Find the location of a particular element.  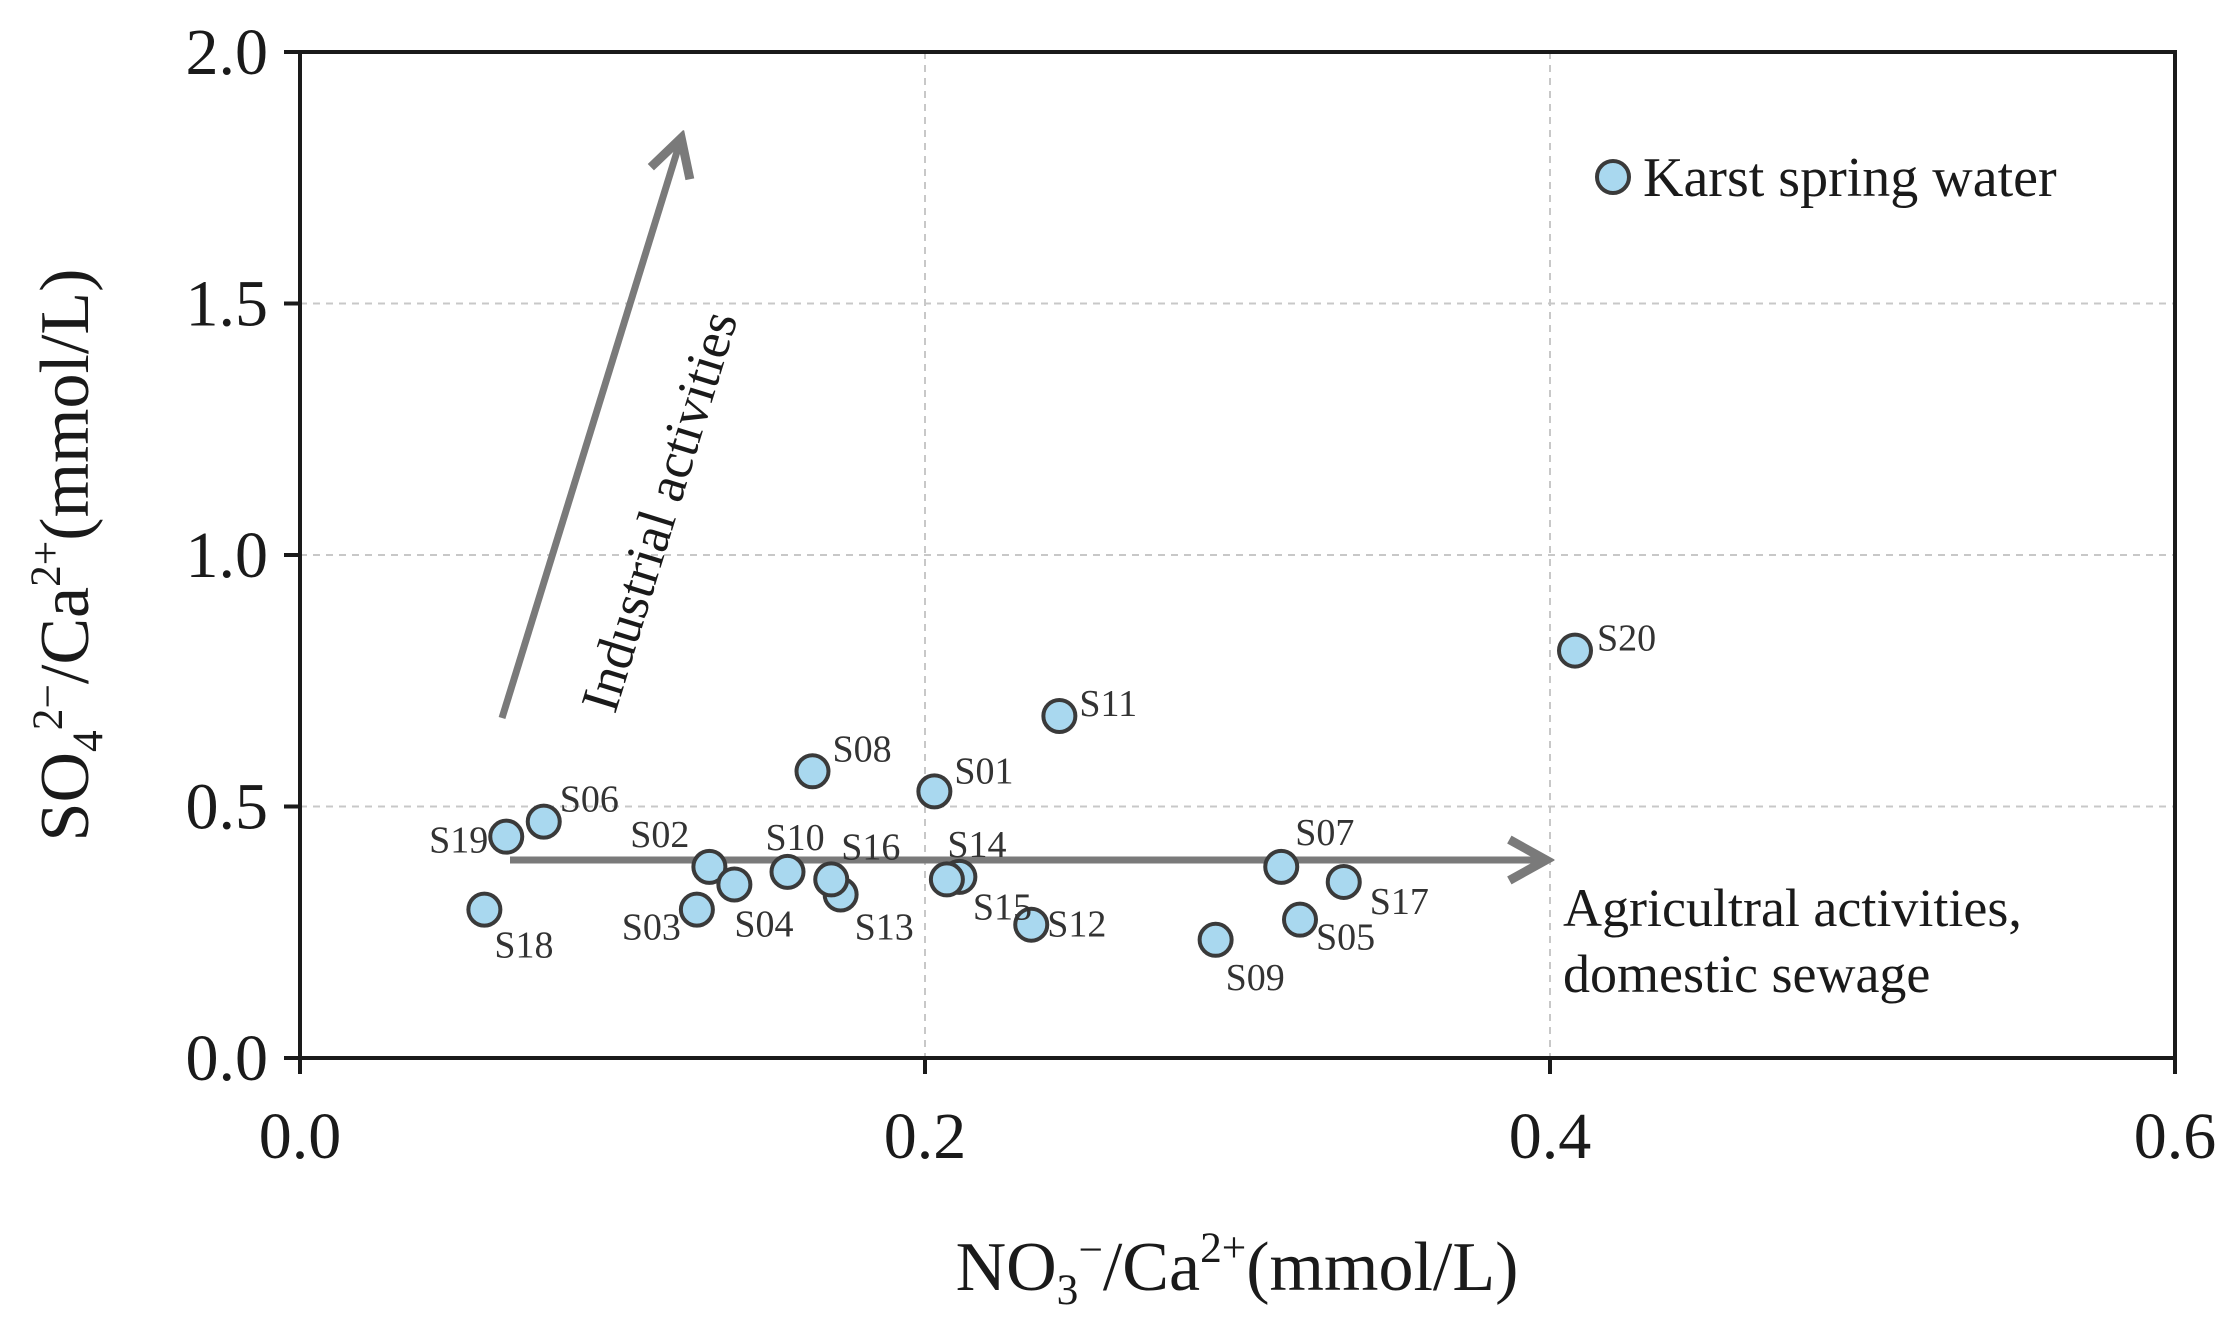

data-point-s11 is located at coordinates (1059, 715).